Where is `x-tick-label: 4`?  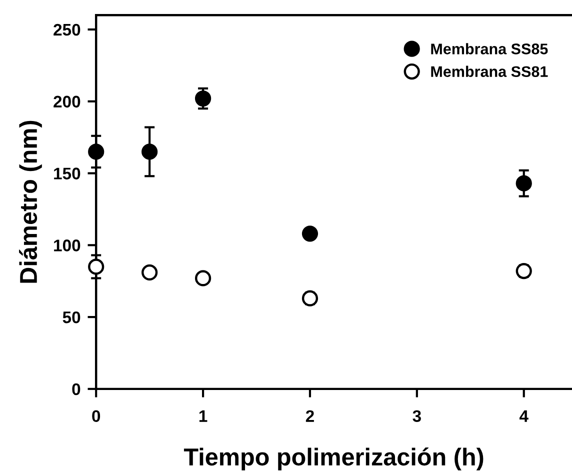
x-tick-label: 4 is located at coordinates (523, 416).